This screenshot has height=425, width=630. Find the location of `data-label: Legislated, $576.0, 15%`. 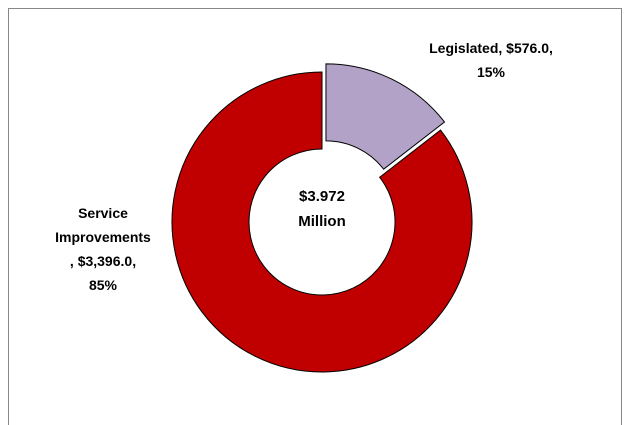

data-label: Legislated, $576.0, 15% is located at coordinates (491, 60).